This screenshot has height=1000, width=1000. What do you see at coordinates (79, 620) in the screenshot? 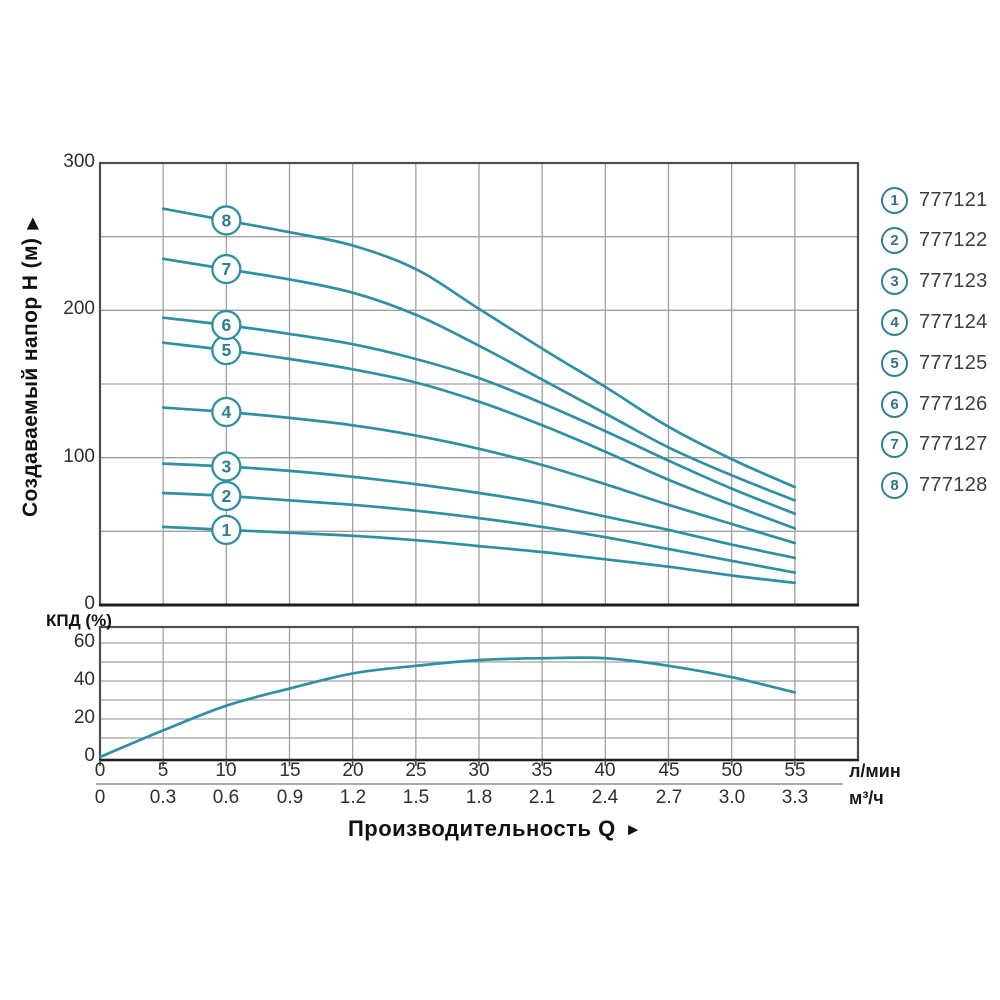
I see `efficiency-axis-label: КПД (%)` at bounding box center [79, 620].